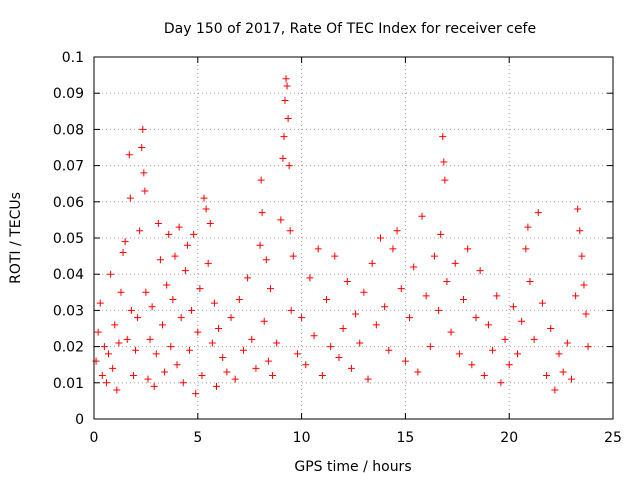  What do you see at coordinates (68, 348) in the screenshot?
I see `y-tick-label: 0.02` at bounding box center [68, 348].